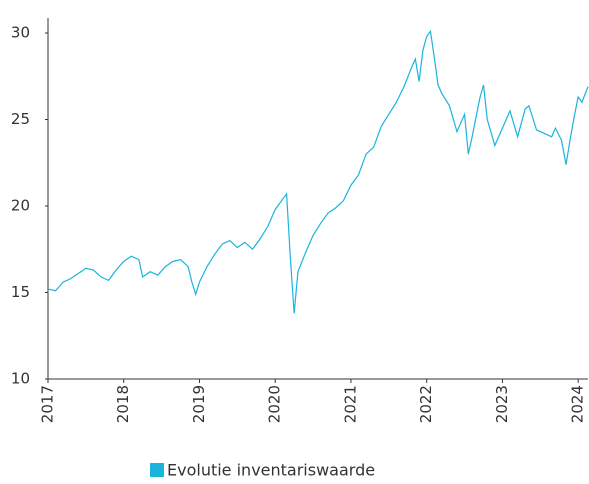  Describe the element at coordinates (502, 404) in the screenshot. I see `x-tick-label: 2023` at that location.